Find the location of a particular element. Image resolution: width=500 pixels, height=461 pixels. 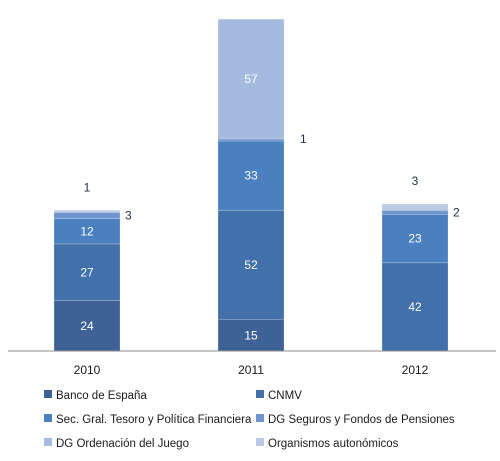

legend-item-dg-seguros-y-fondos-de-pensiones: DG Seguros y Fondos de Pensiones is located at coordinates (355, 420).